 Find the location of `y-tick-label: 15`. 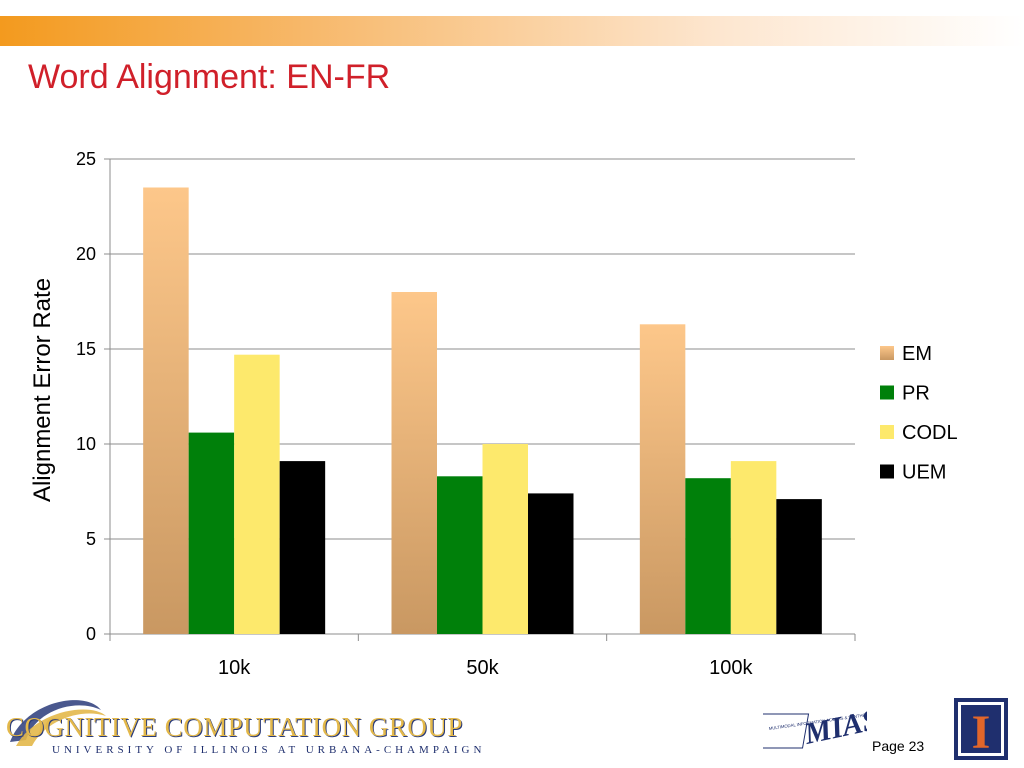

y-tick-label: 15 is located at coordinates (86, 349).